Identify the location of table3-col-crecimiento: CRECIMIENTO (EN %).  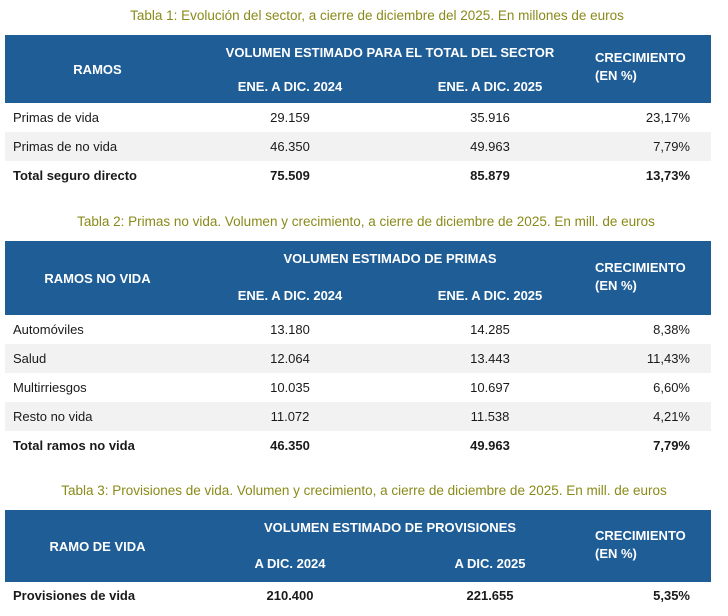
(653, 545).